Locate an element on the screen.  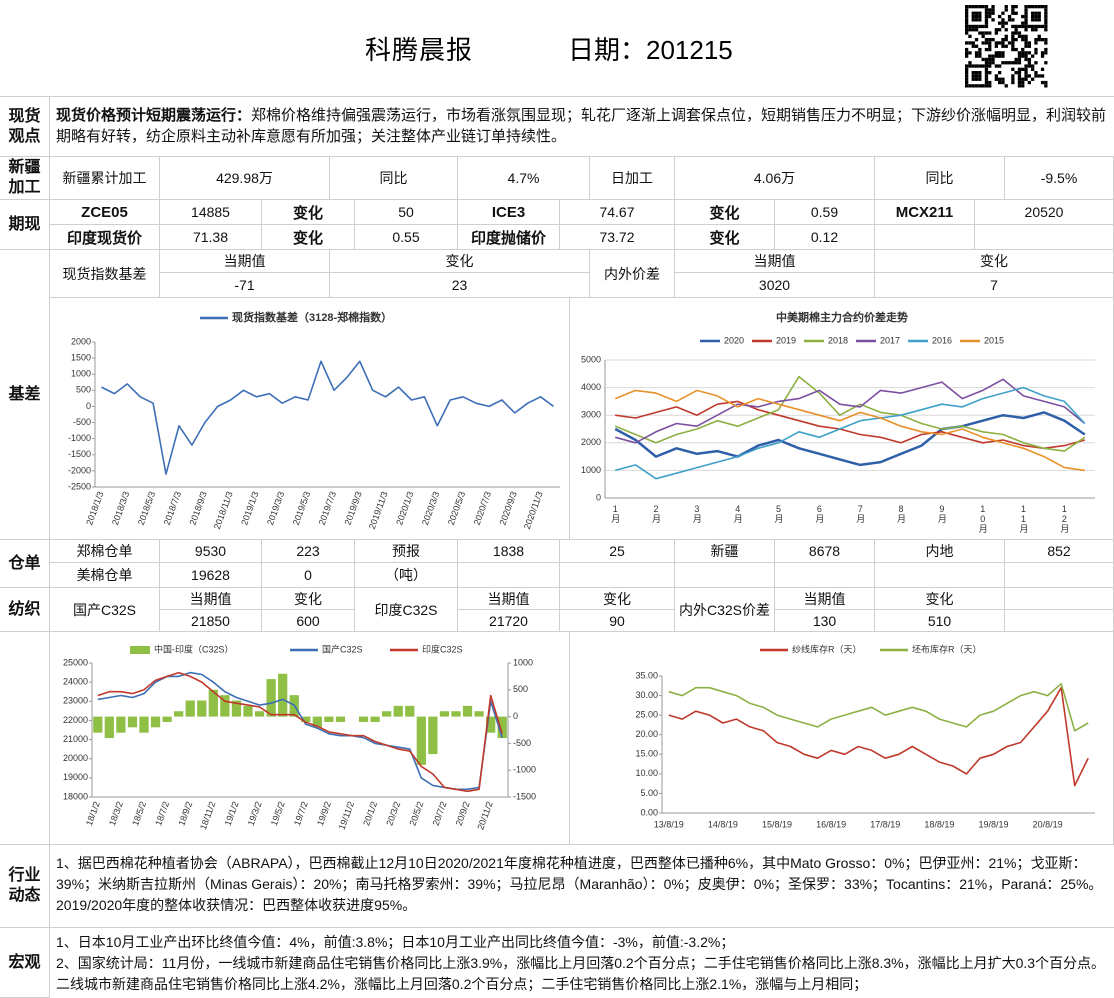
x-tick-label: 19/1/2 is located at coordinates (232, 813).